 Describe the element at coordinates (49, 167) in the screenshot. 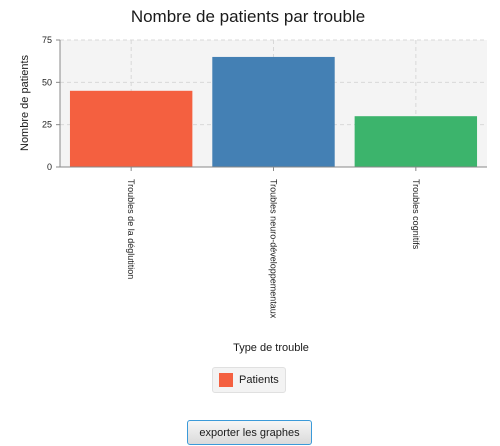

I see `y-tick-label: 0` at that location.